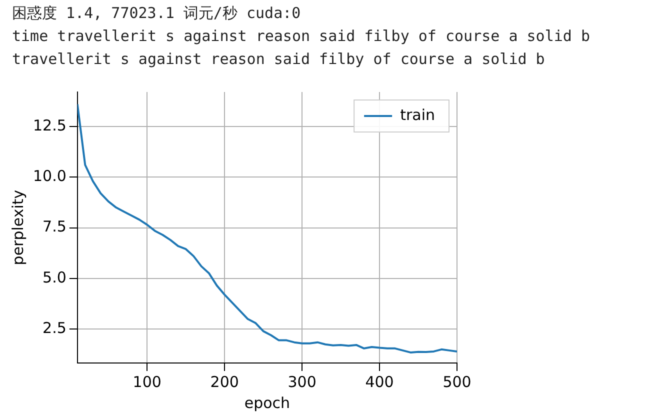 This screenshot has width=652, height=413. Describe the element at coordinates (278, 59) in the screenshot. I see `text: travellerit s against reason said filby of course a solid b` at that location.